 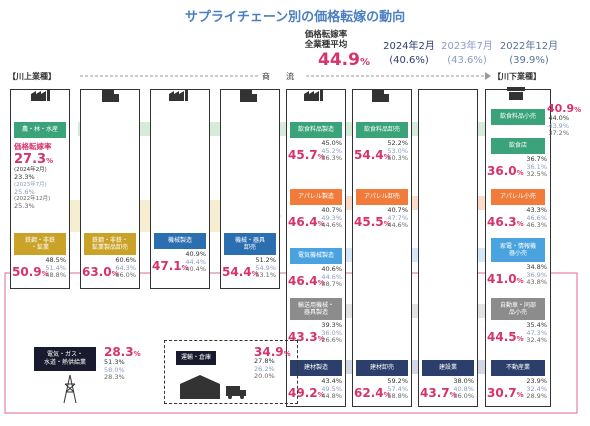 I want to click on value-c: 40.4%, so click(x=195, y=269).